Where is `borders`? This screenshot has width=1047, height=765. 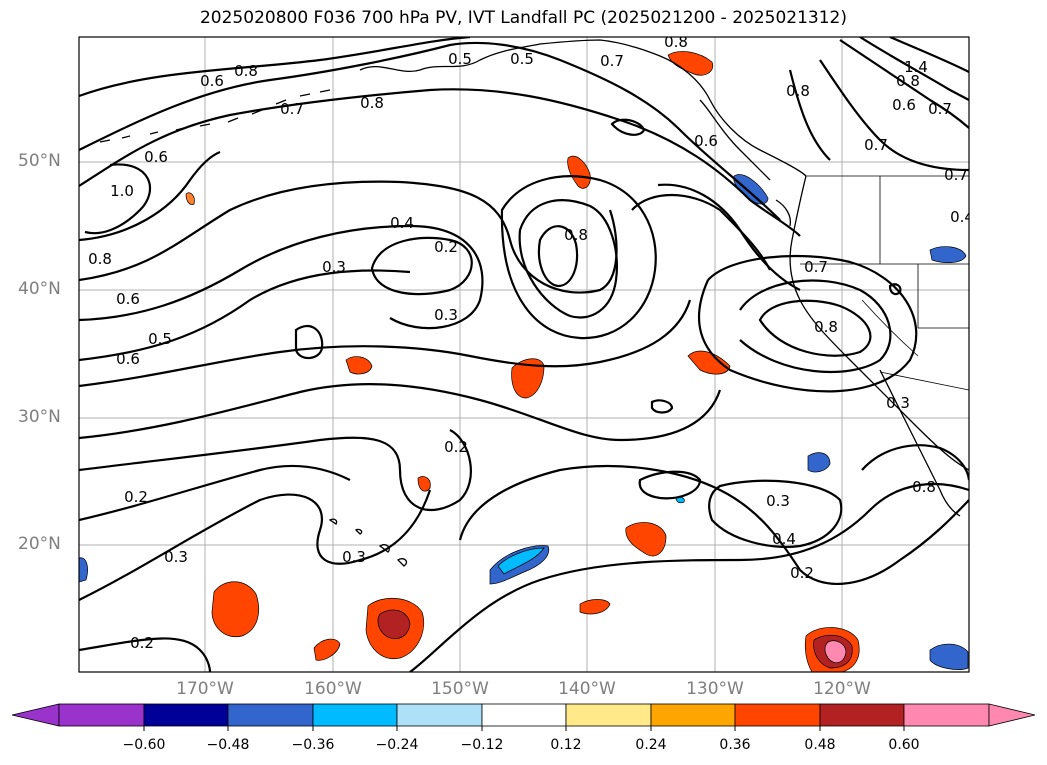
borders is located at coordinates (884, 283).